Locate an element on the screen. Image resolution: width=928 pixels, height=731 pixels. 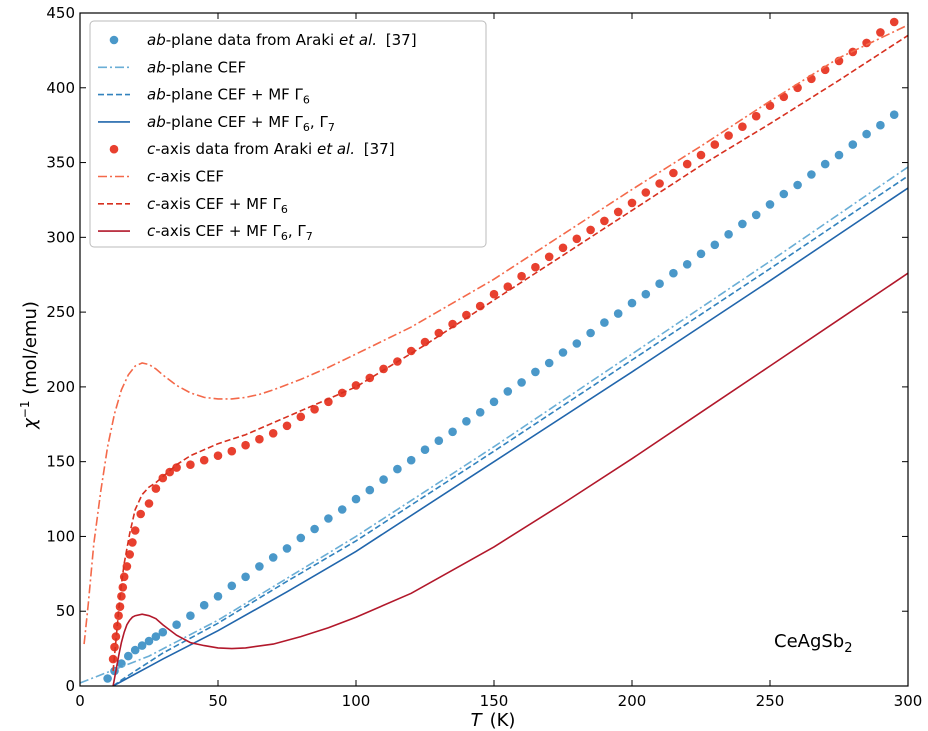
x-tick-label: 150 is located at coordinates (494, 701).